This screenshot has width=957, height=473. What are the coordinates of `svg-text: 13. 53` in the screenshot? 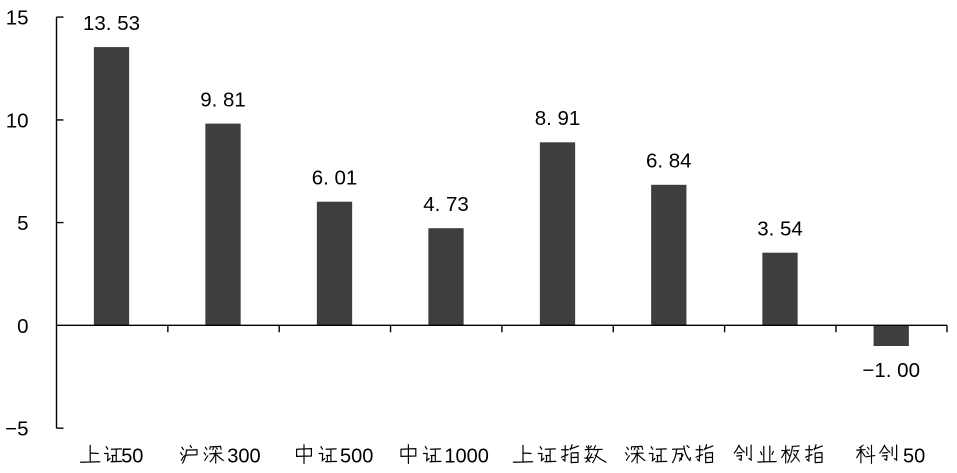 It's located at (111, 23).